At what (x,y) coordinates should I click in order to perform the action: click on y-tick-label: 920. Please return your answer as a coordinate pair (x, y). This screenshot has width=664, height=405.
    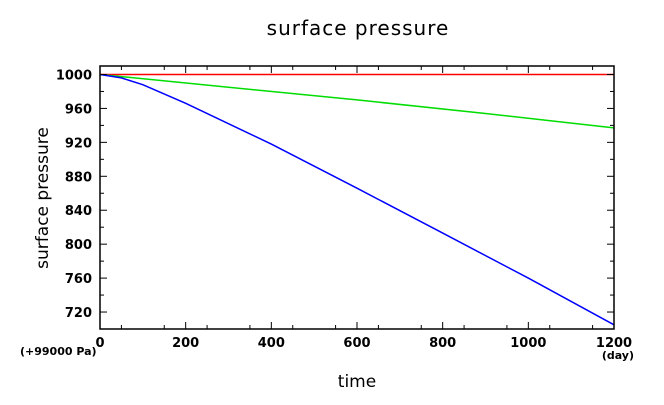
    Looking at the image, I should click on (78, 143).